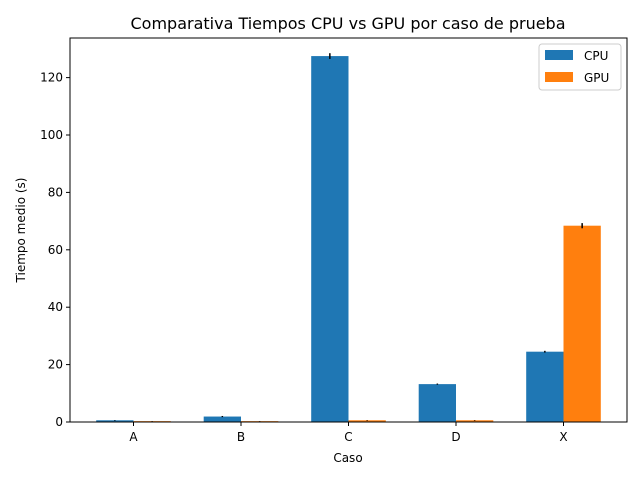 This screenshot has width=640, height=484. What do you see at coordinates (580, 67) in the screenshot?
I see `legend: CPU GPU` at bounding box center [580, 67].